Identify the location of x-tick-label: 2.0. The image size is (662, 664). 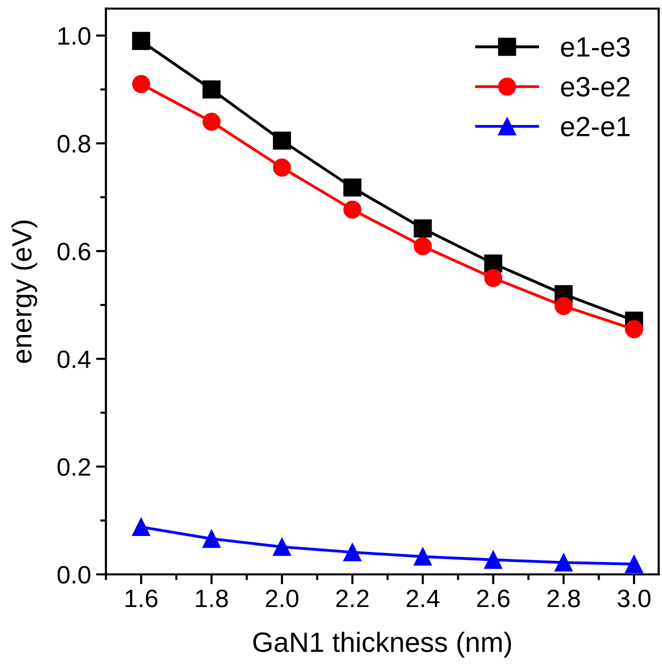
(282, 599).